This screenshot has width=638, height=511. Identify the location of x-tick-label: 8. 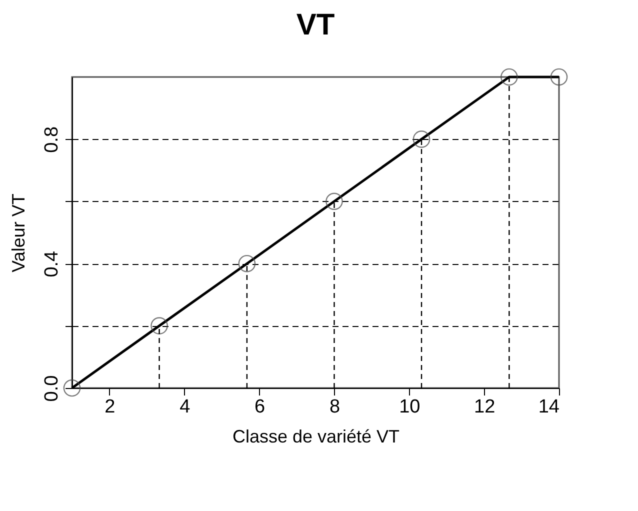
(334, 407).